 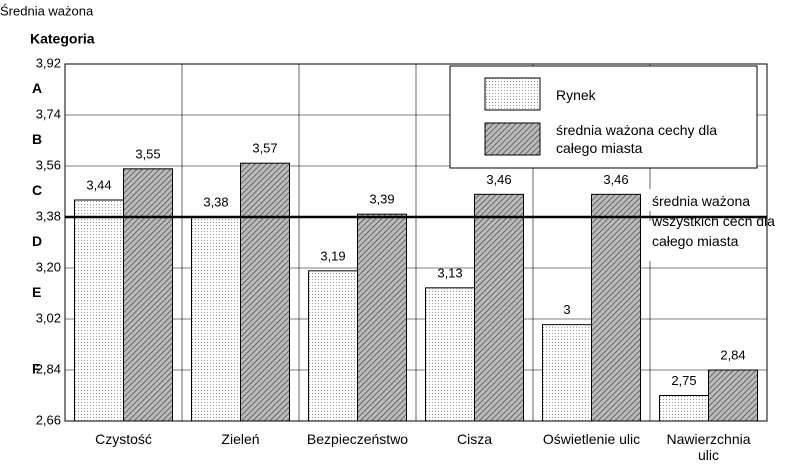 What do you see at coordinates (732, 354) in the screenshot?
I see `data-label: 2,84` at bounding box center [732, 354].